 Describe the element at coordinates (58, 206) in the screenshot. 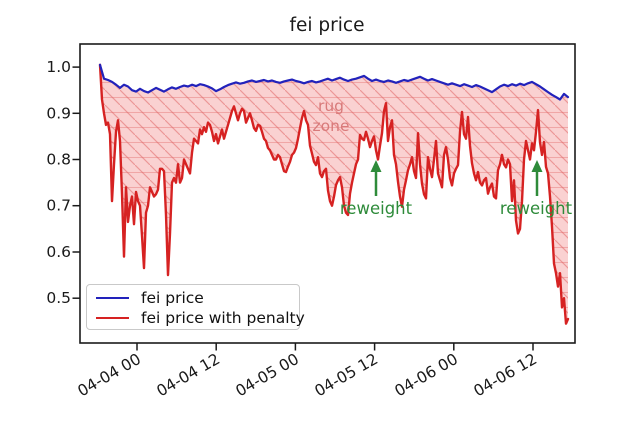

I see `y-tick-label: 0.7` at that location.